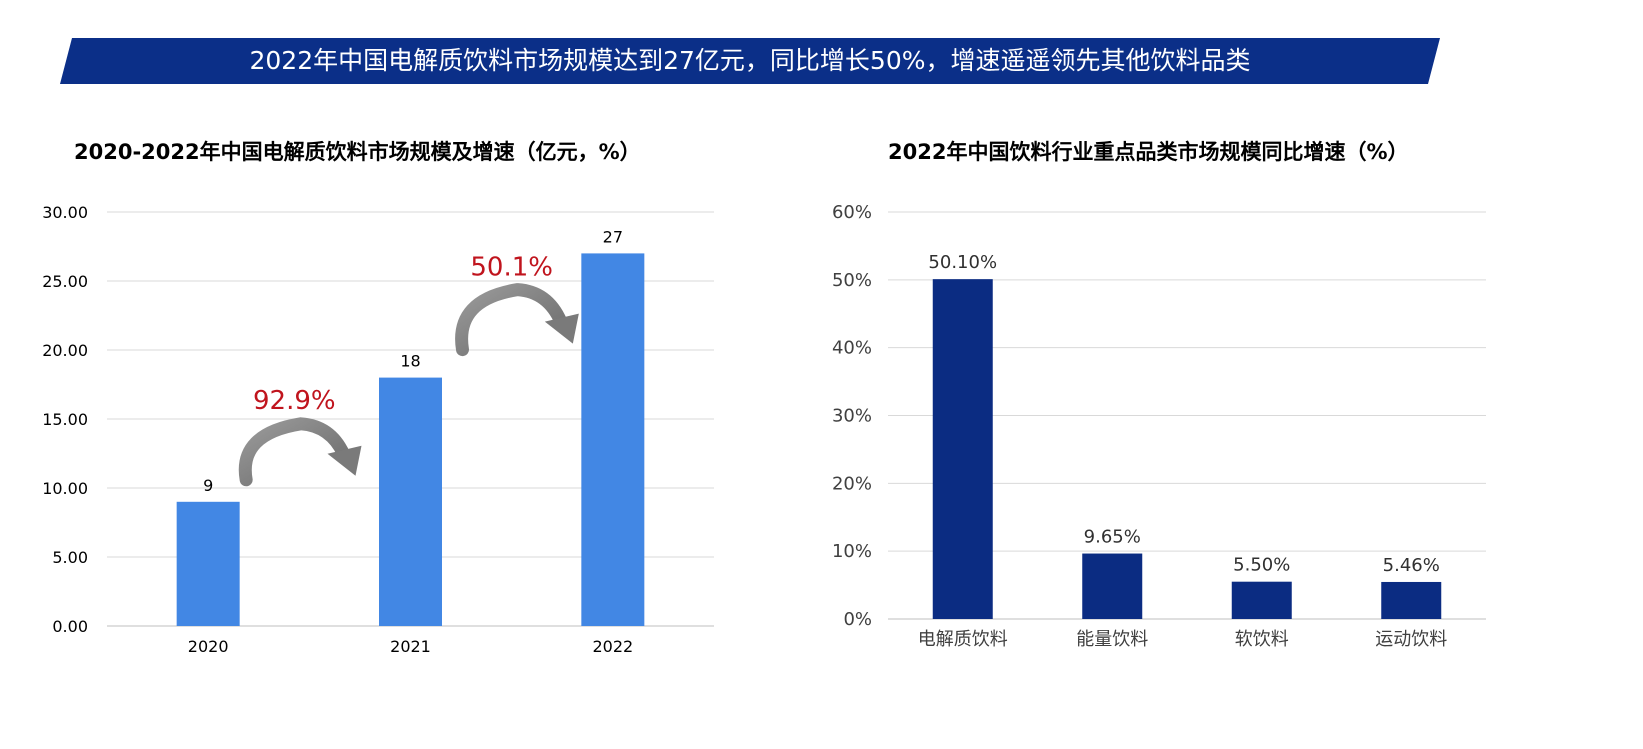 This screenshot has width=1643, height=749. I want to click on x-tick-label: 2021, so click(410, 646).